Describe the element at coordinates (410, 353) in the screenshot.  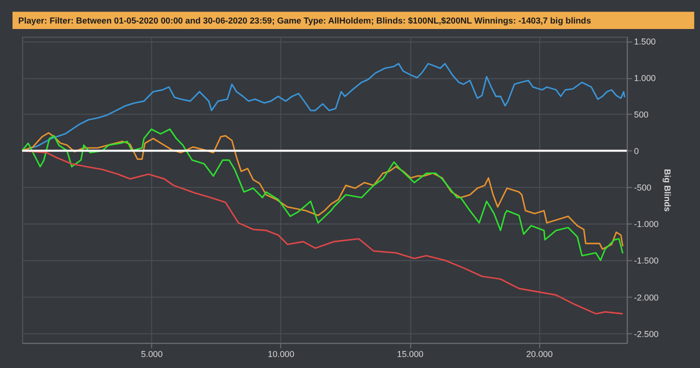
I see `x-tick-label: 15.000` at that location.